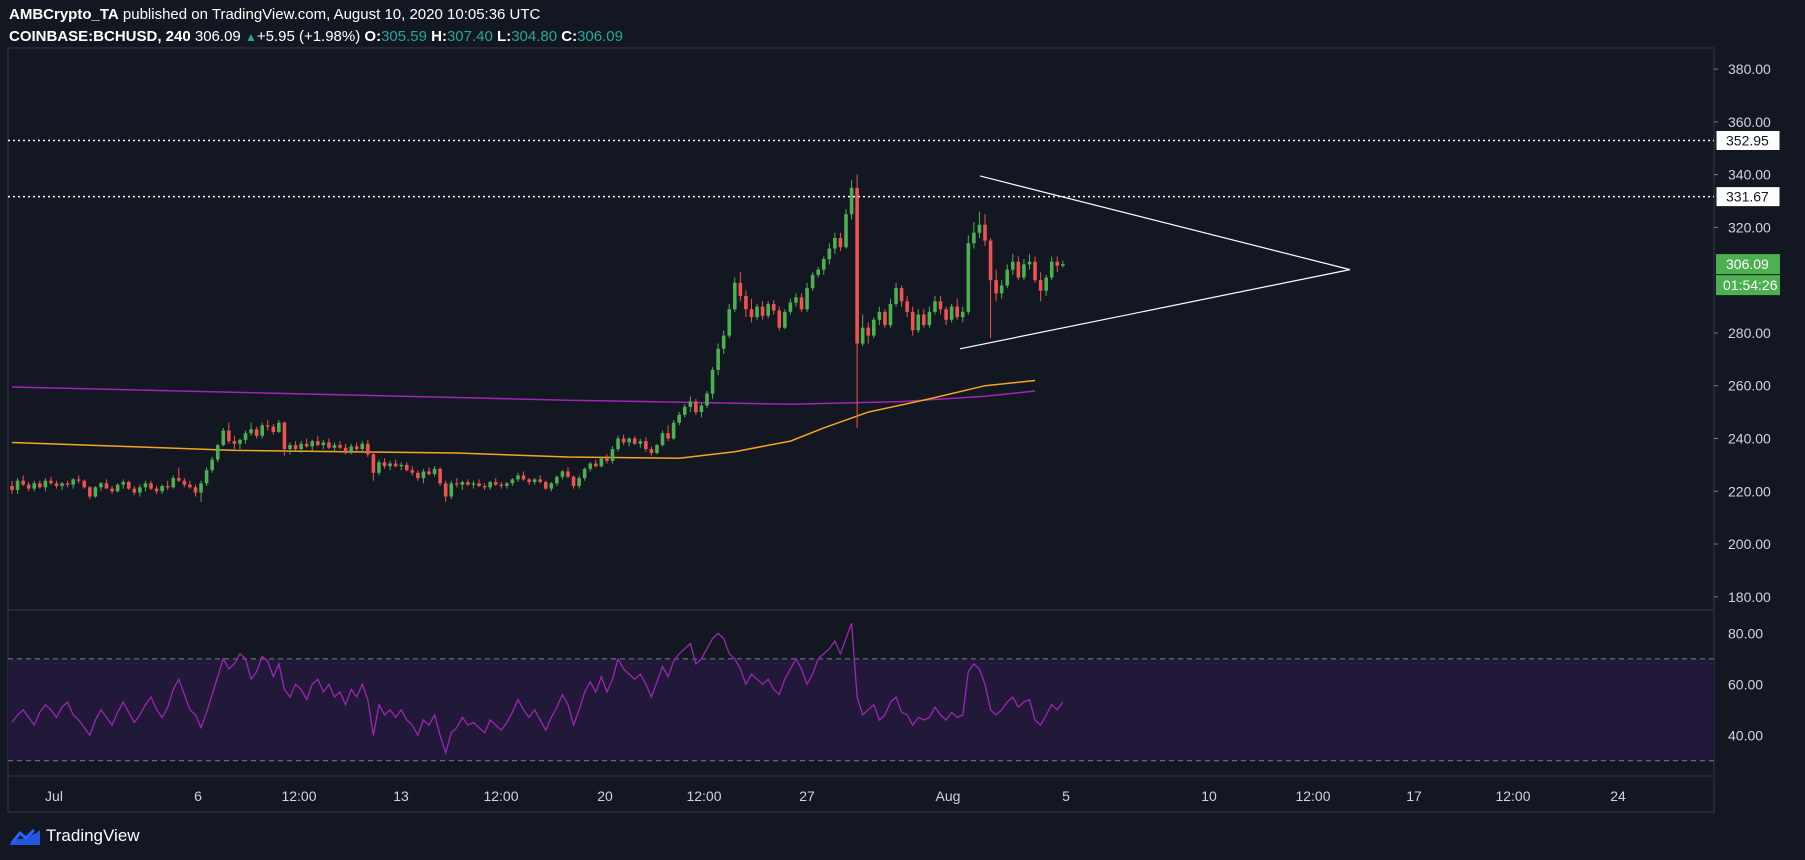  Describe the element at coordinates (64, 14) in the screenshot. I see `publisher-name: AMBCrypto_TA` at that location.